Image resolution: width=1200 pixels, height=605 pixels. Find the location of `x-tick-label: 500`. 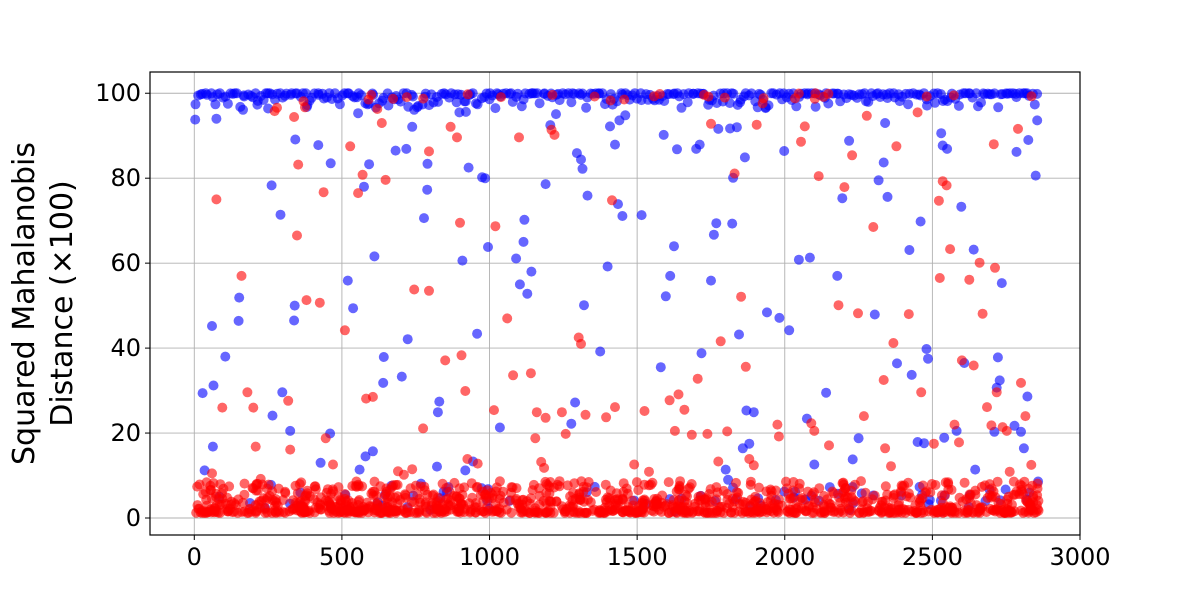

x-tick-label: 500 is located at coordinates (342, 557).